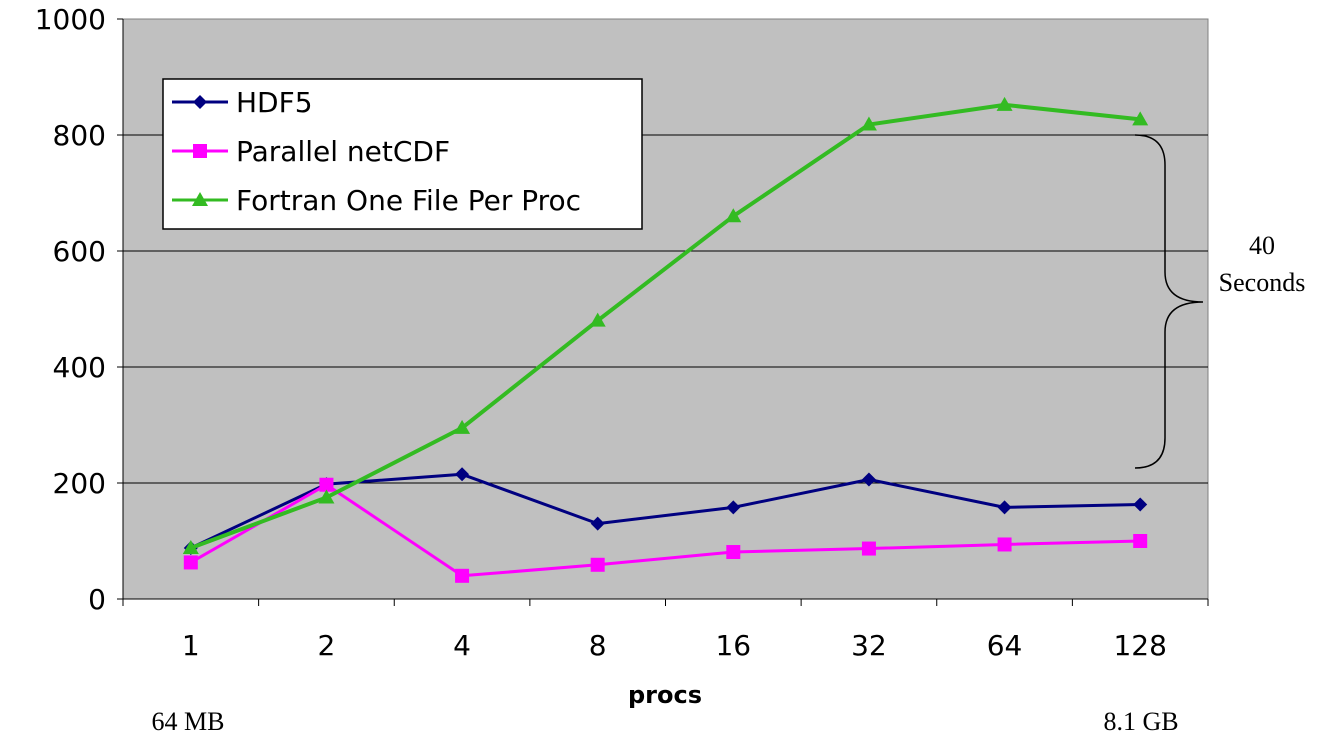 The width and height of the screenshot is (1334, 739). I want to click on x-tick-label: 16, so click(733, 645).